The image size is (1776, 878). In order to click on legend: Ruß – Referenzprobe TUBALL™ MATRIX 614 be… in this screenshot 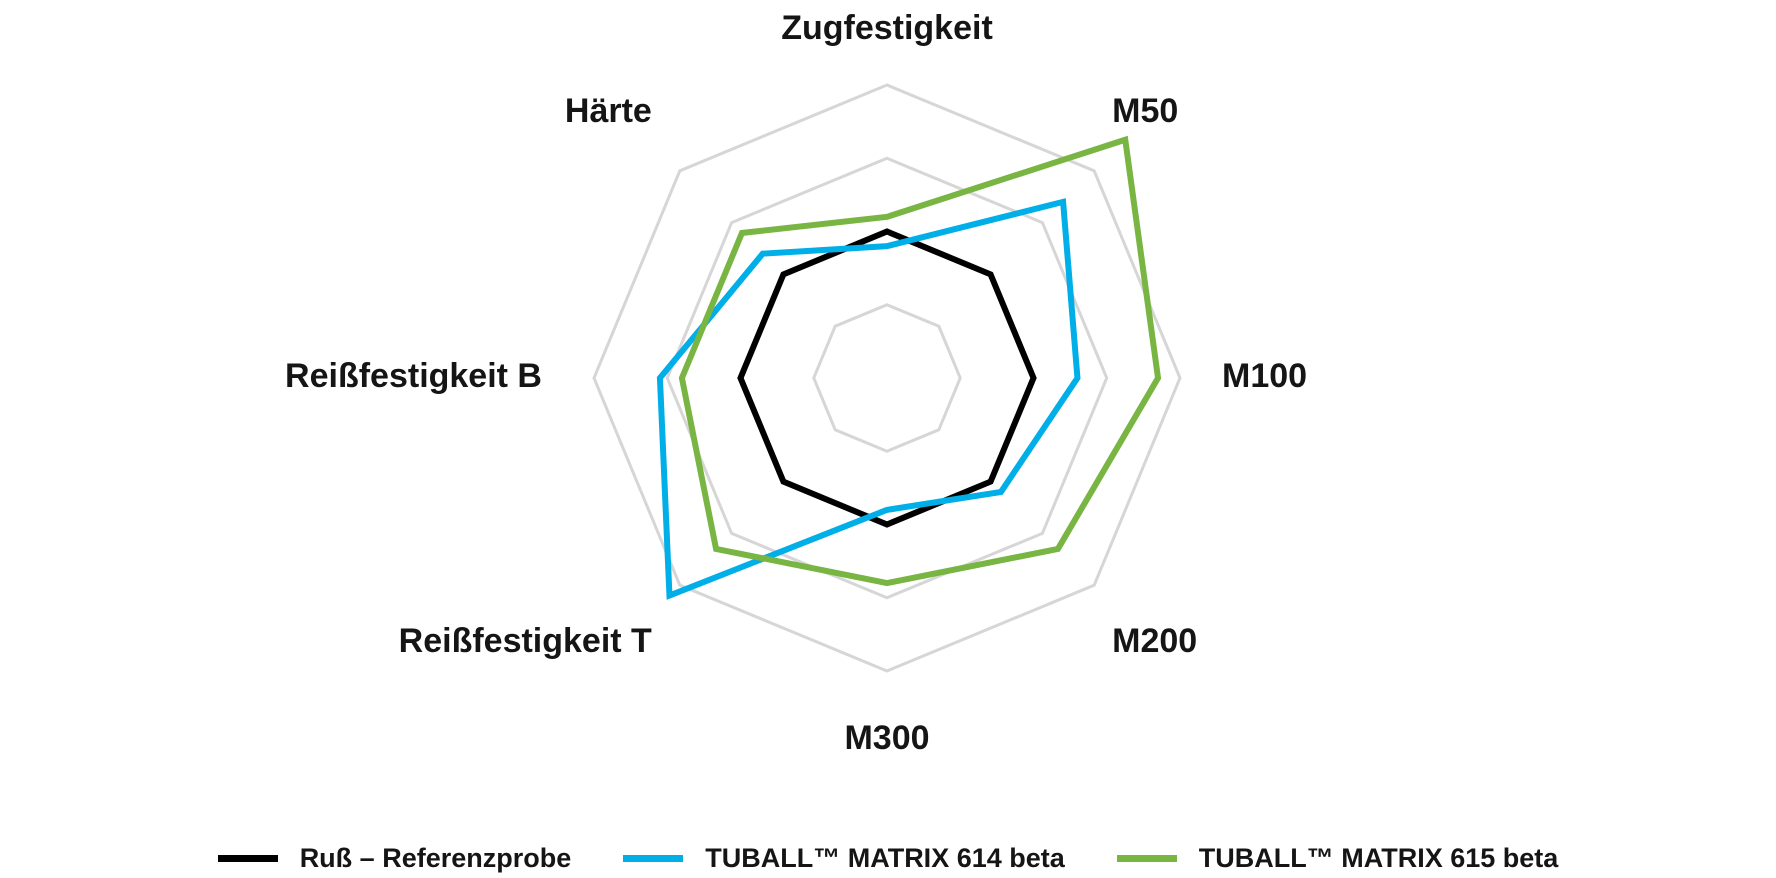, I will do `click(888, 858)`.